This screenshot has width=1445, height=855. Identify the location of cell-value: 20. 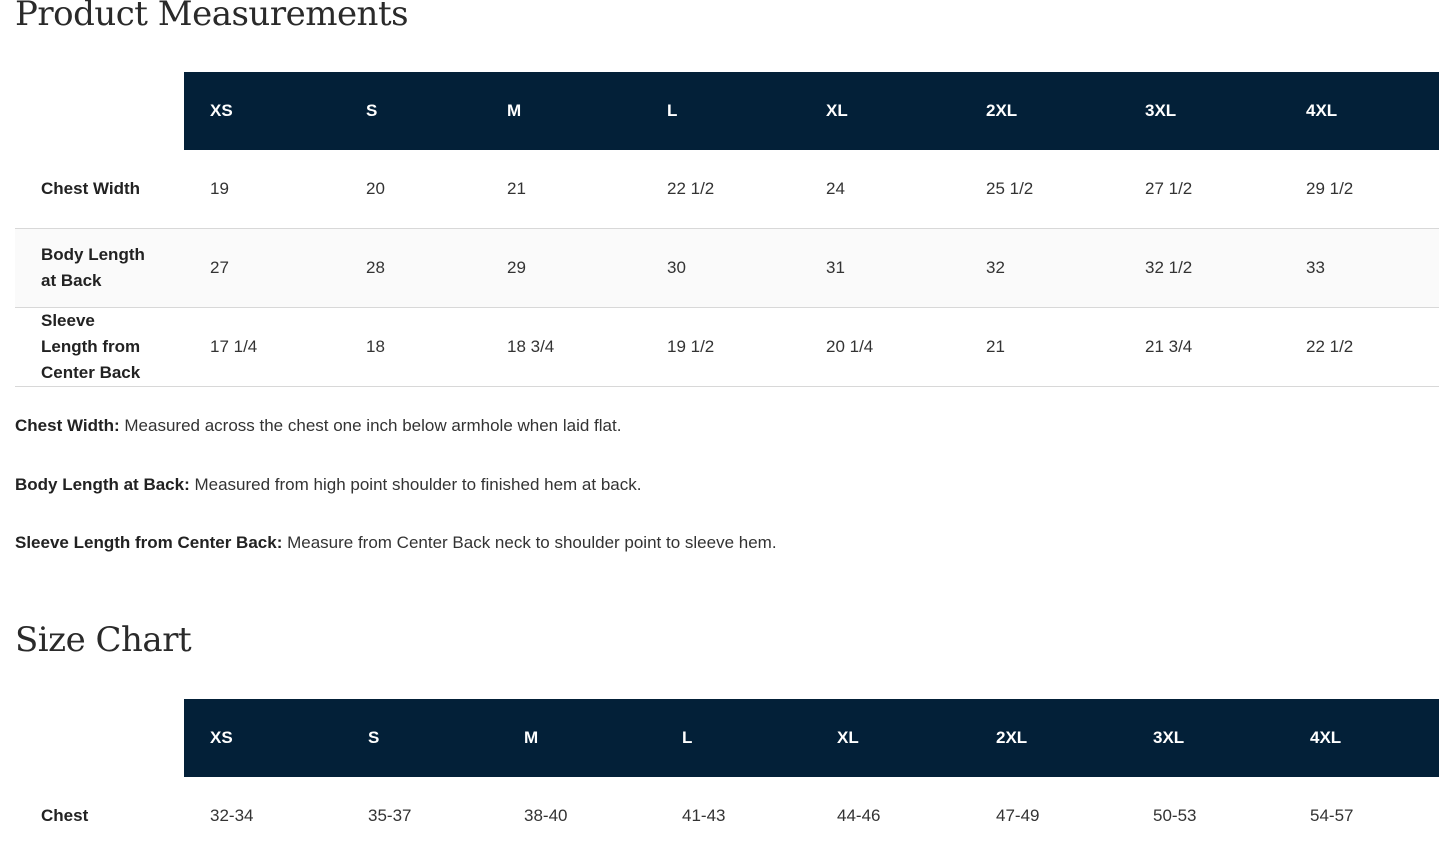
(375, 188).